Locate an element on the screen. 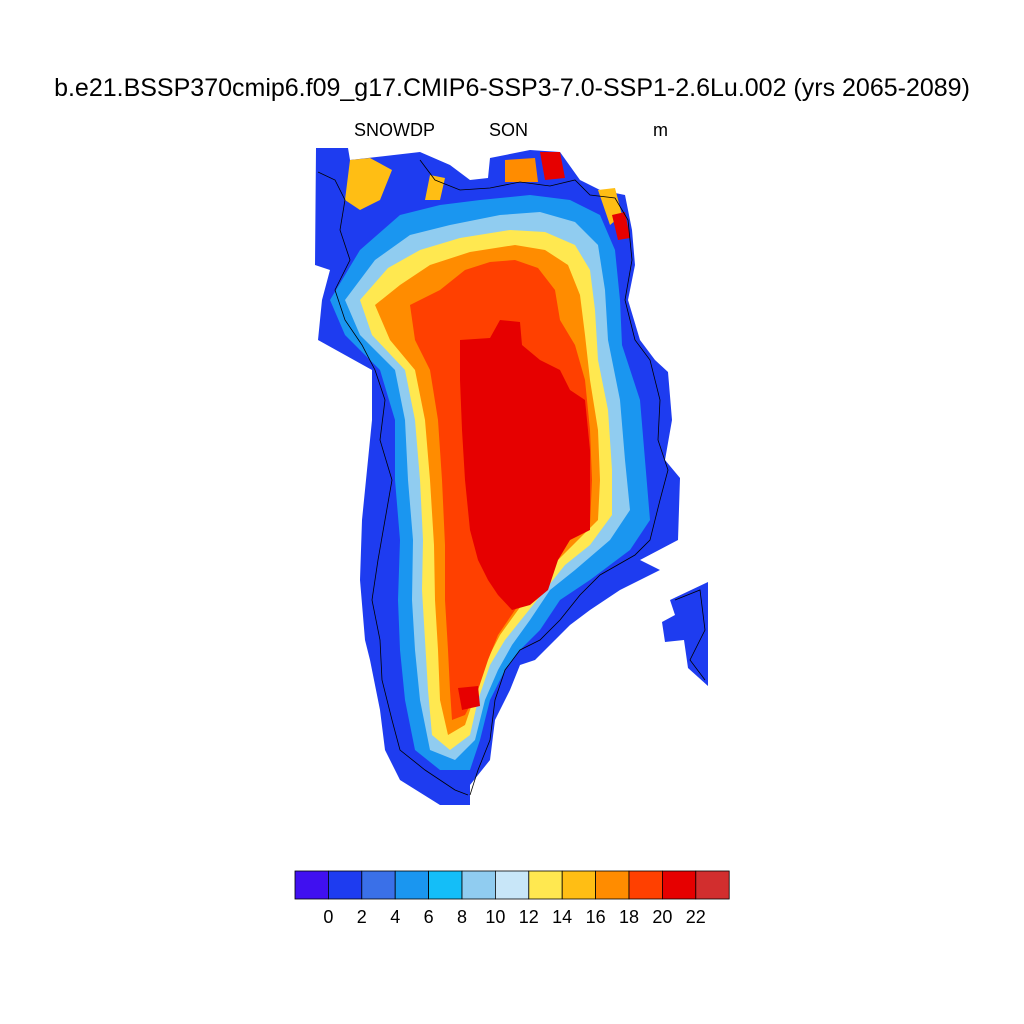 This screenshot has height=1024, width=1024. colorbar-tick-label: 22 is located at coordinates (696, 917).